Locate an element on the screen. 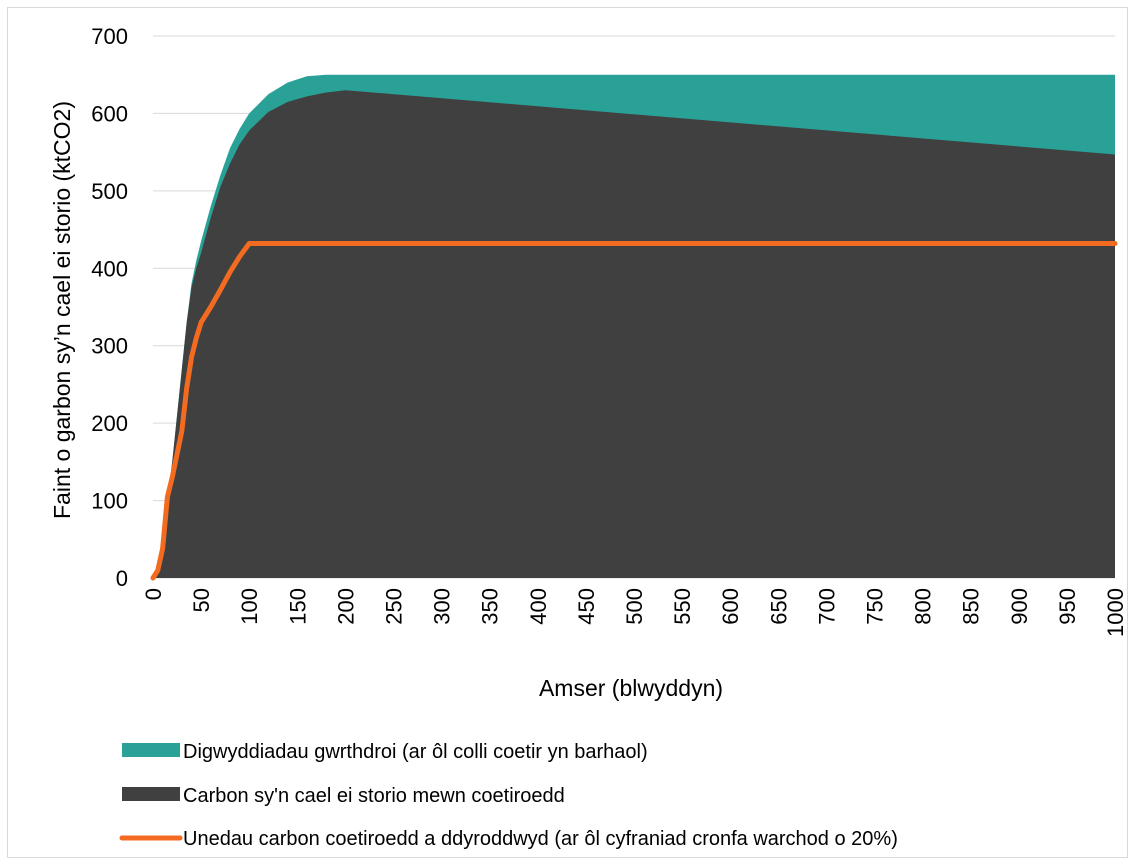  legend-swatch-stored-carbon is located at coordinates (151, 794).